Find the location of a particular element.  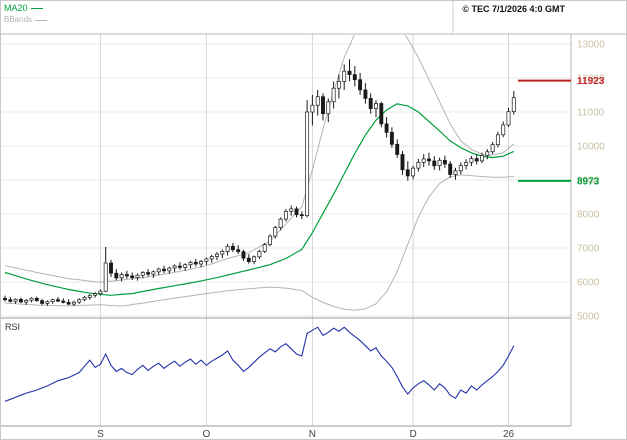

legend-row-ma20: MA20 is located at coordinates (25, 8).